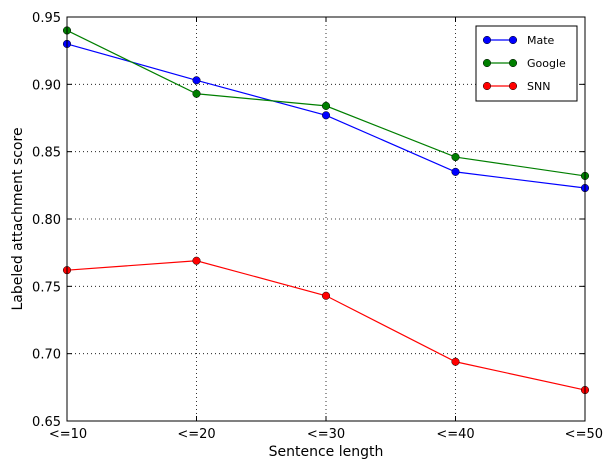  I want to click on legend-label: Google, so click(546, 63).